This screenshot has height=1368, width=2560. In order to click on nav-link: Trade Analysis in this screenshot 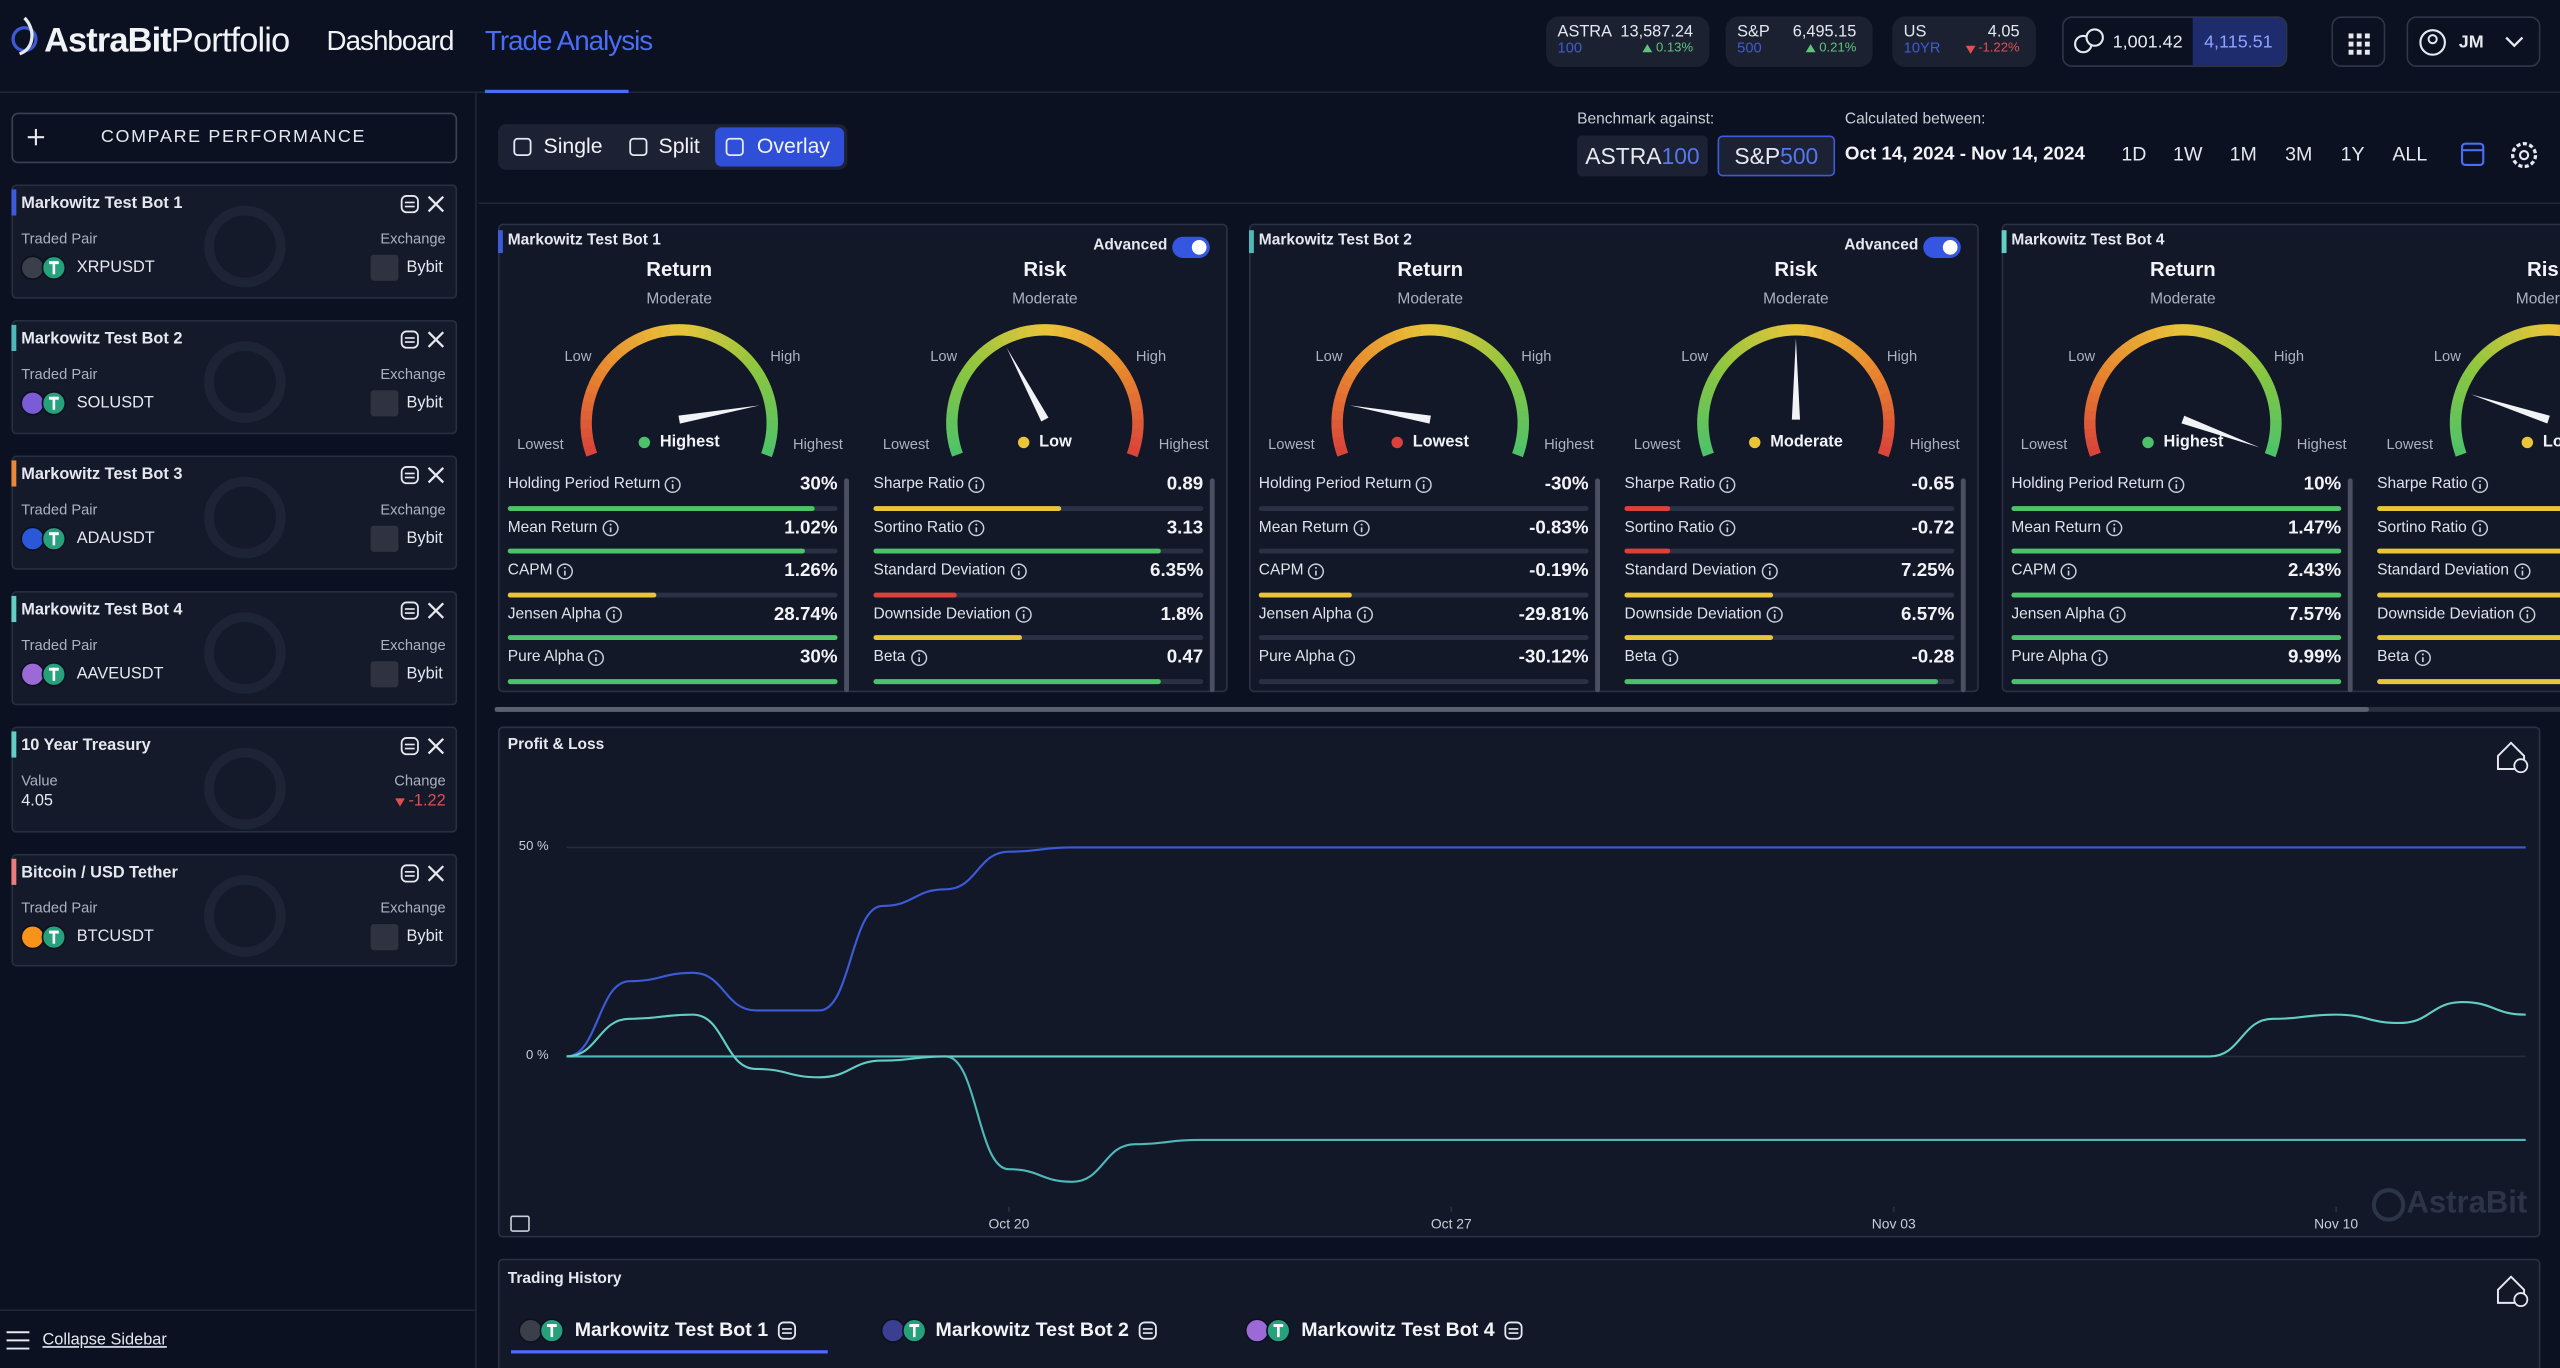, I will do `click(568, 41)`.